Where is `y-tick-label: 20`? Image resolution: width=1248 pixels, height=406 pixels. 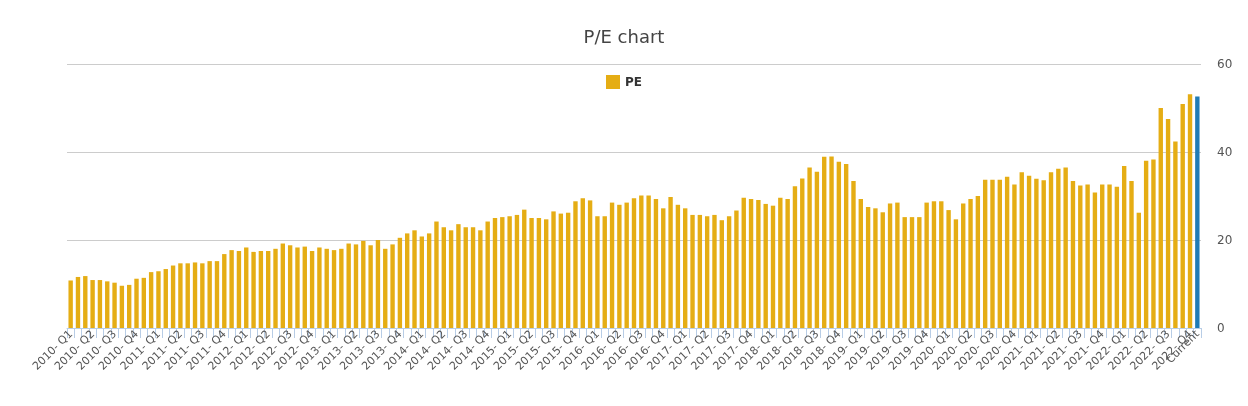
y-tick-label: 20 is located at coordinates (1225, 240).